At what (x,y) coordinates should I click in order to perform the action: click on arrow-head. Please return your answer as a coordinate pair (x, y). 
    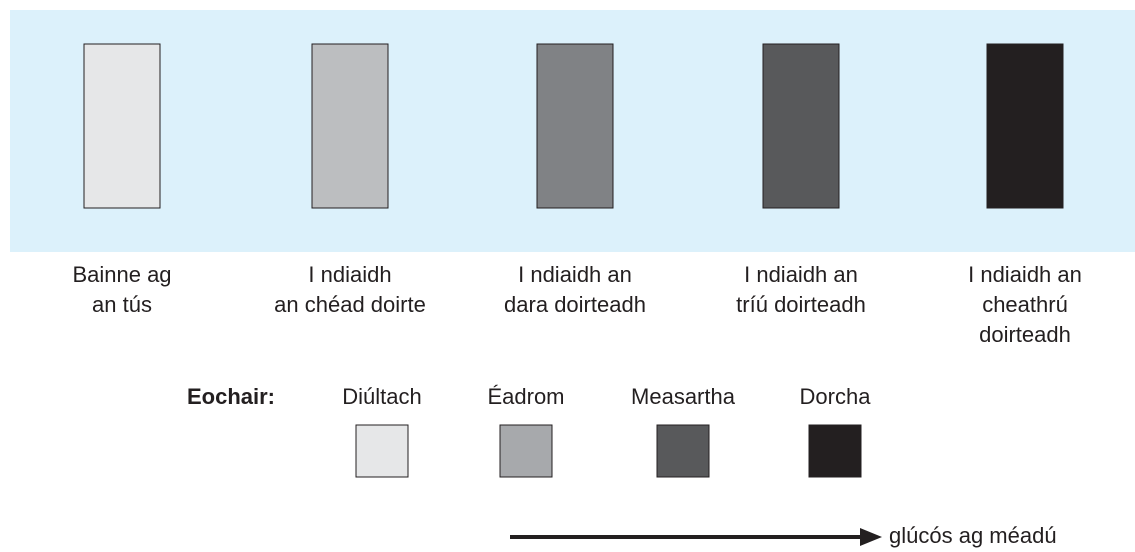
    Looking at the image, I should click on (871, 537).